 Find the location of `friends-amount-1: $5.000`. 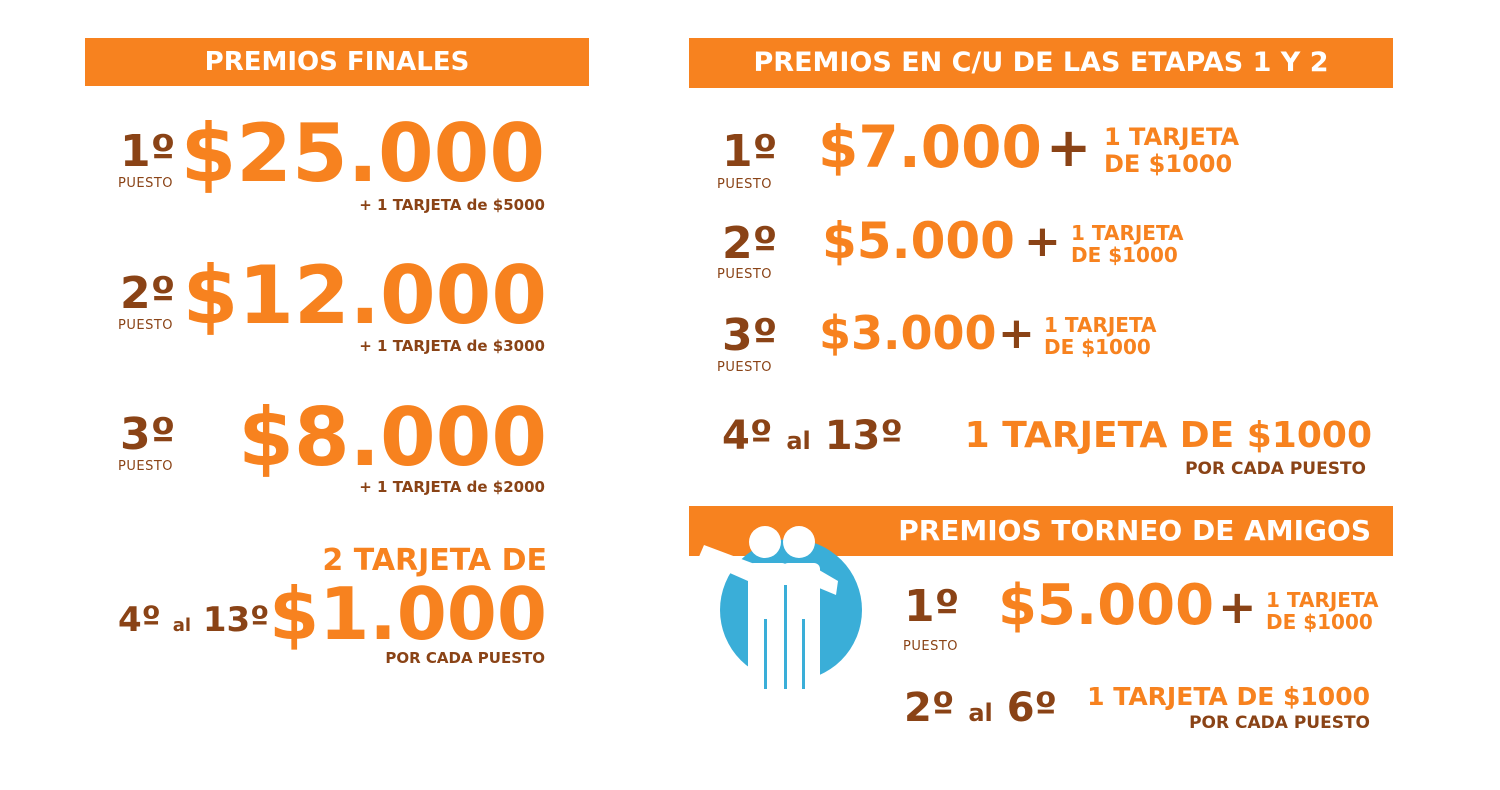

friends-amount-1: $5.000 is located at coordinates (1106, 605).